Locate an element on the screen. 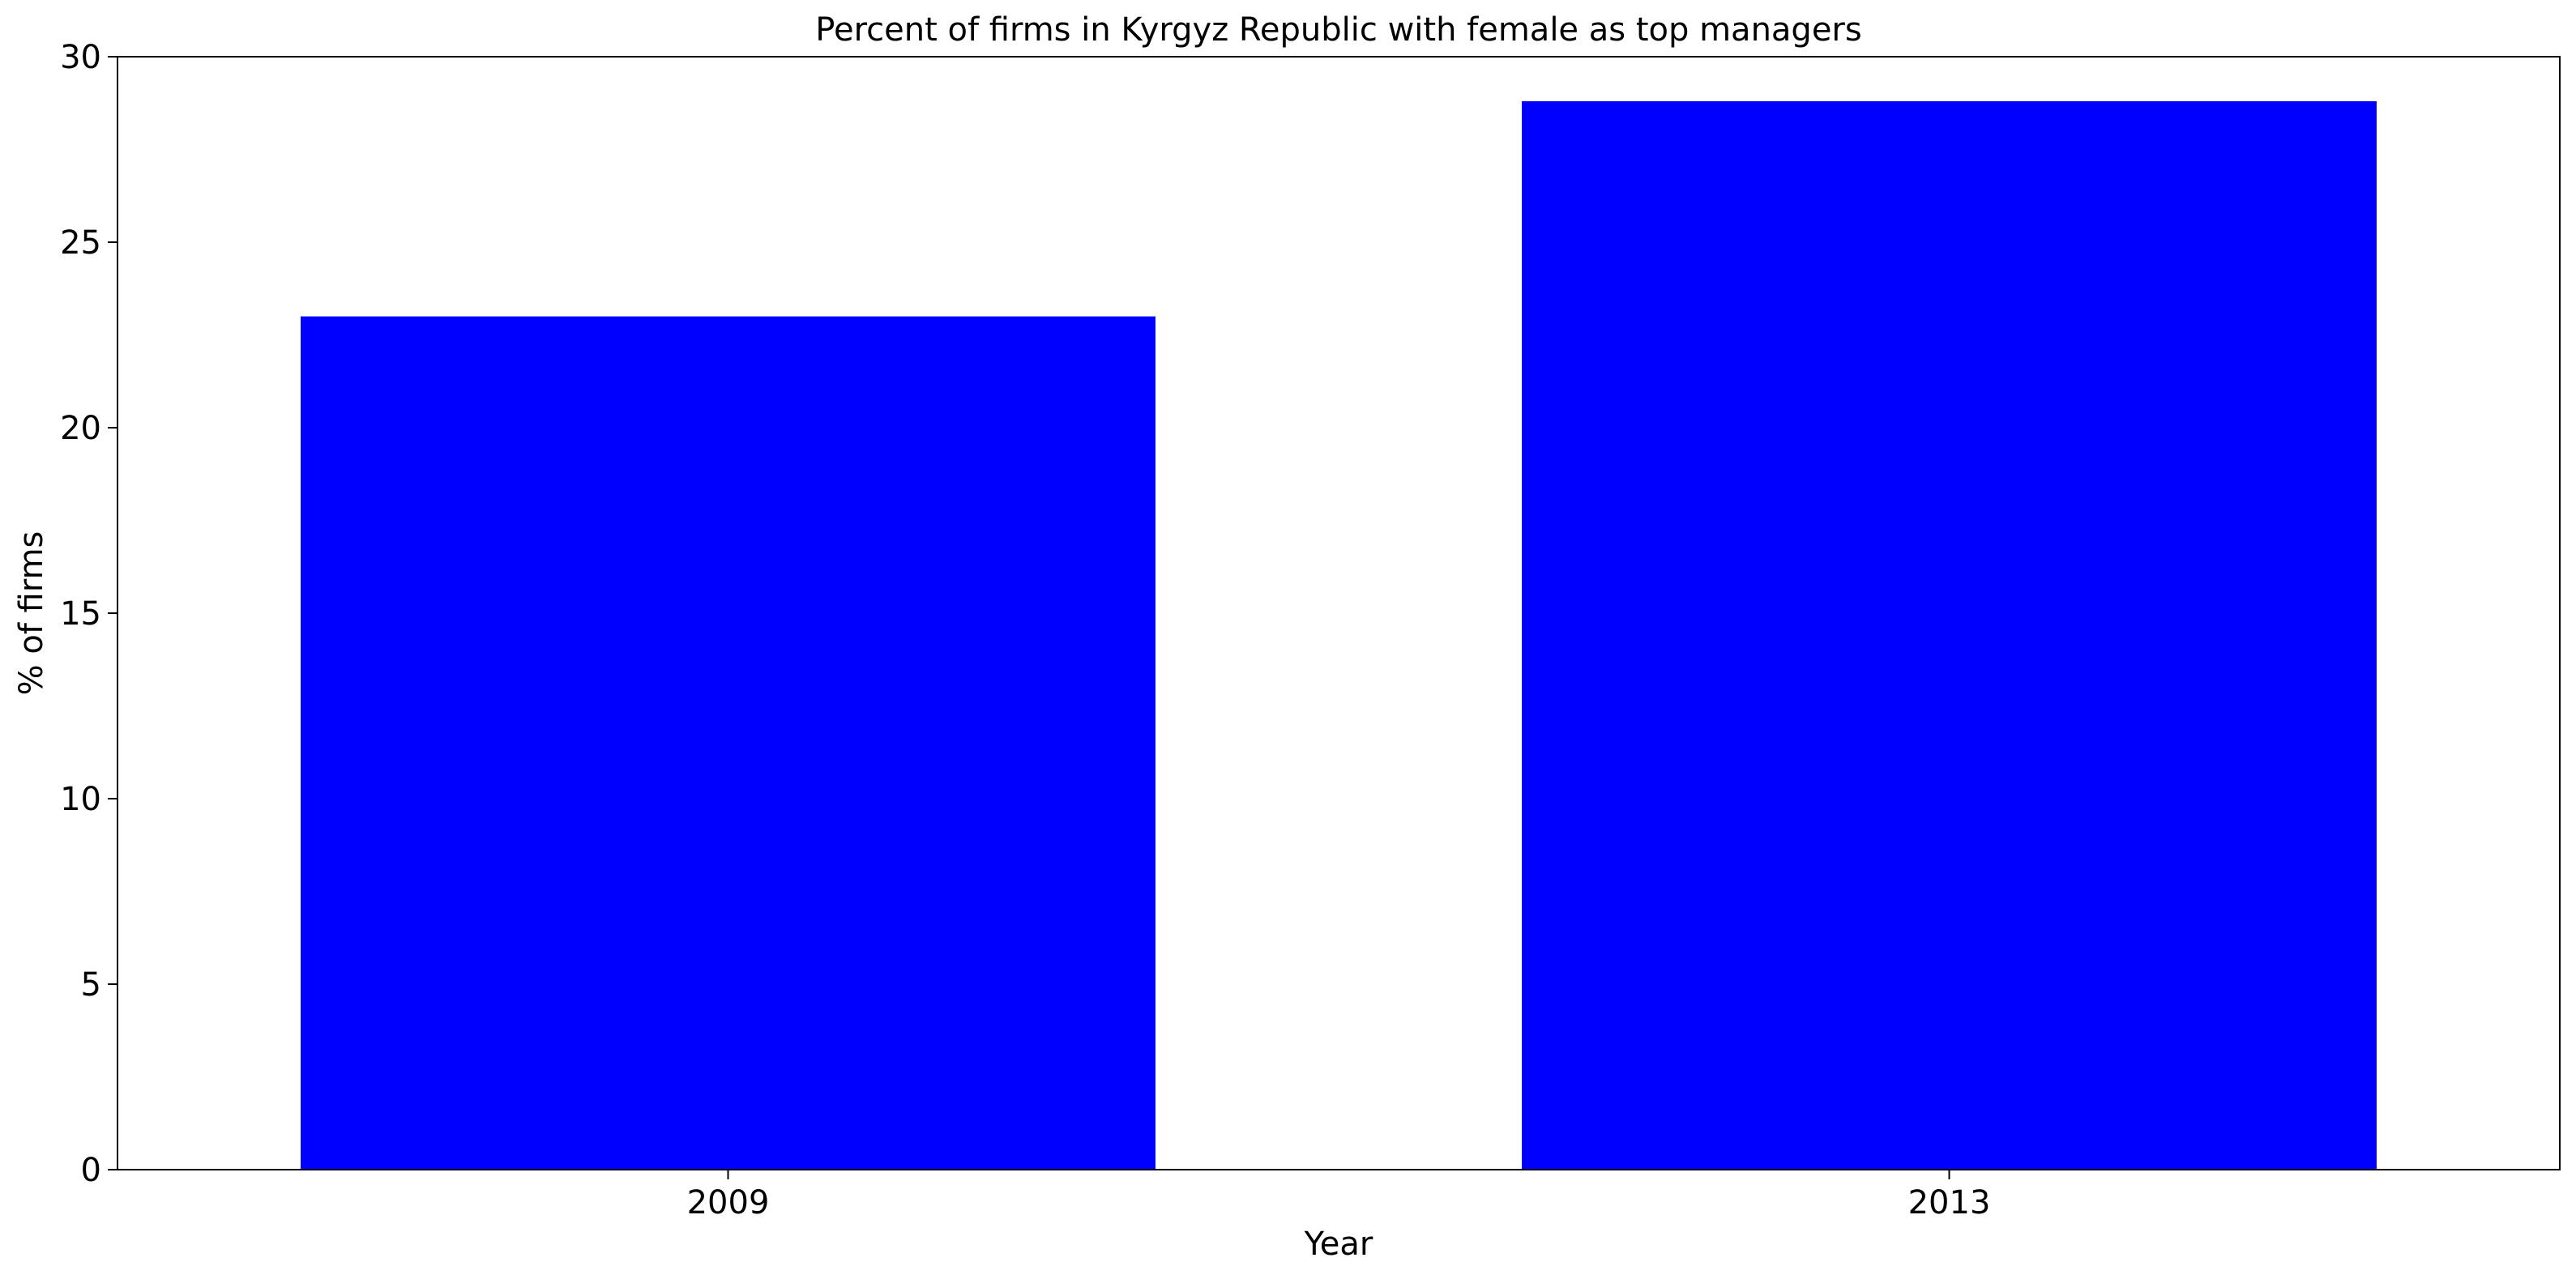  y-tick-label: 25 is located at coordinates (80, 243).